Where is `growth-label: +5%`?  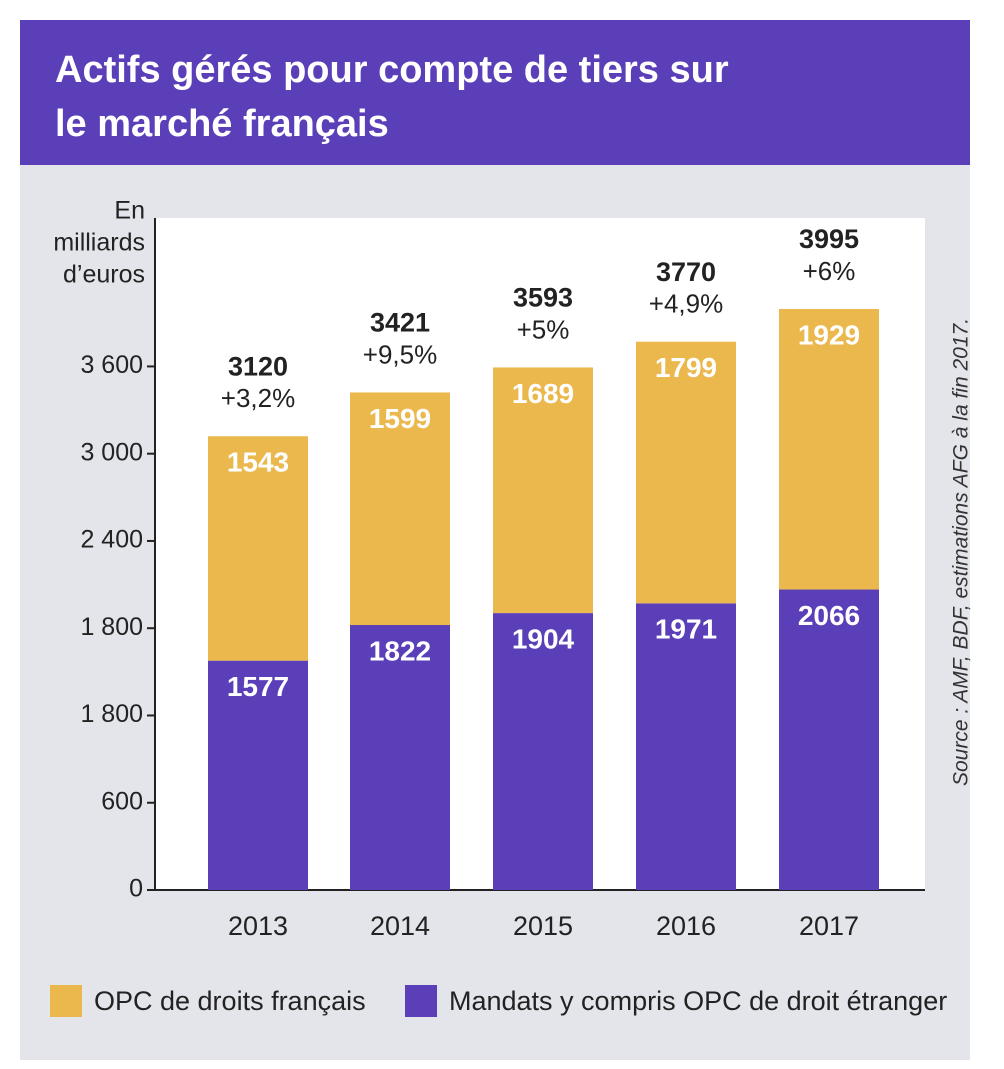
growth-label: +5% is located at coordinates (543, 329).